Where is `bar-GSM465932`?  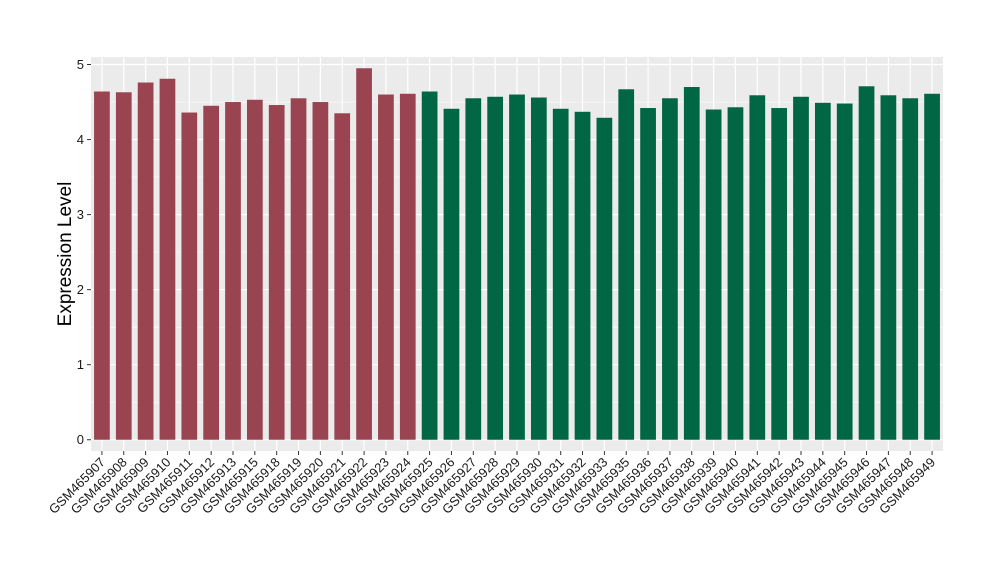
bar-GSM465932 is located at coordinates (582, 275).